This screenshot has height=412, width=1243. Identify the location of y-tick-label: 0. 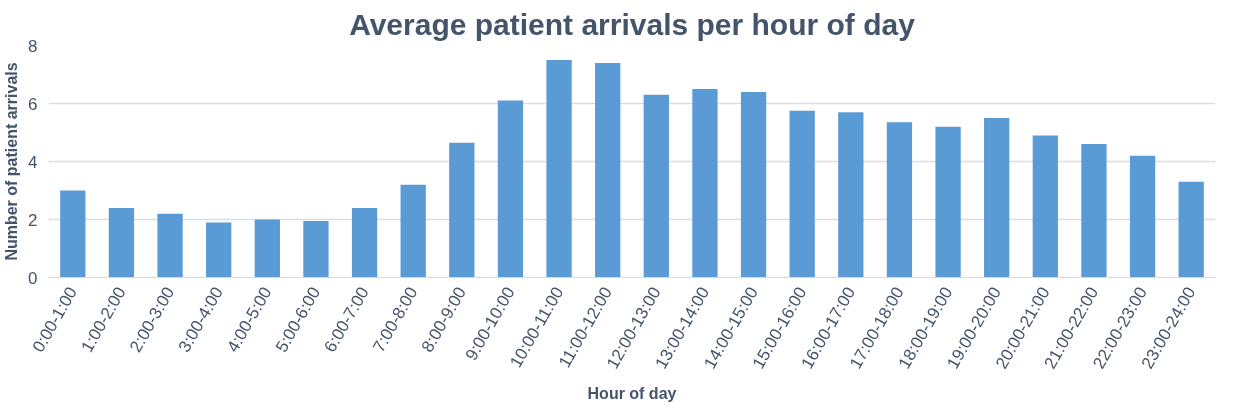
(33, 278).